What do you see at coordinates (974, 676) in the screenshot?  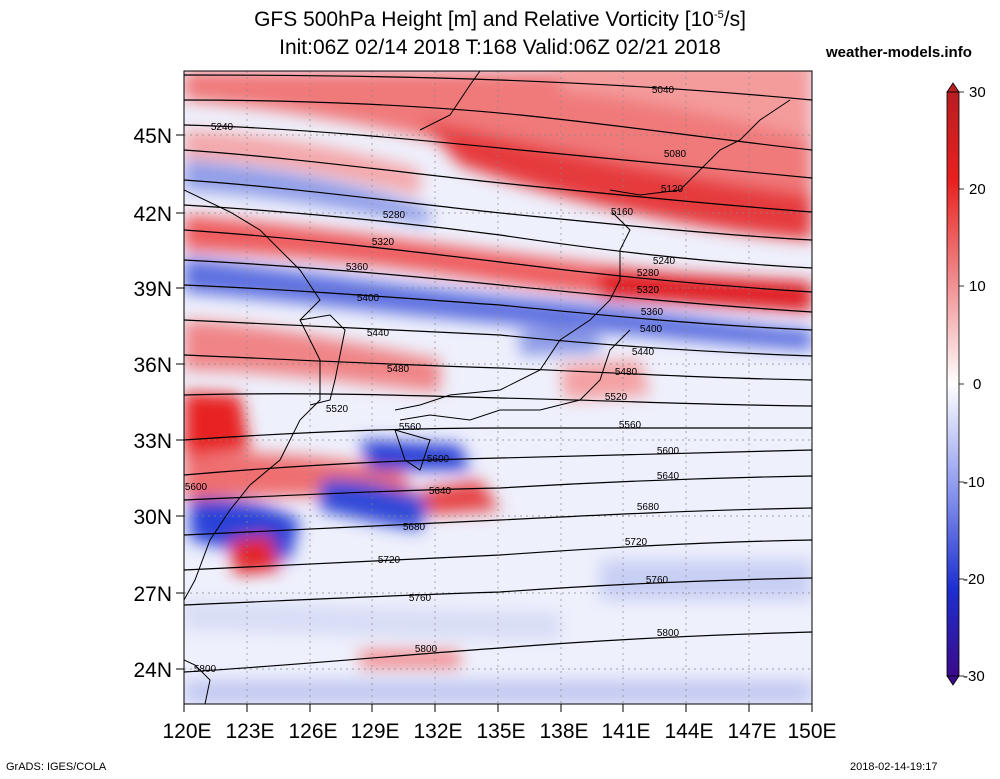 I see `colorbar-tick: -30` at bounding box center [974, 676].